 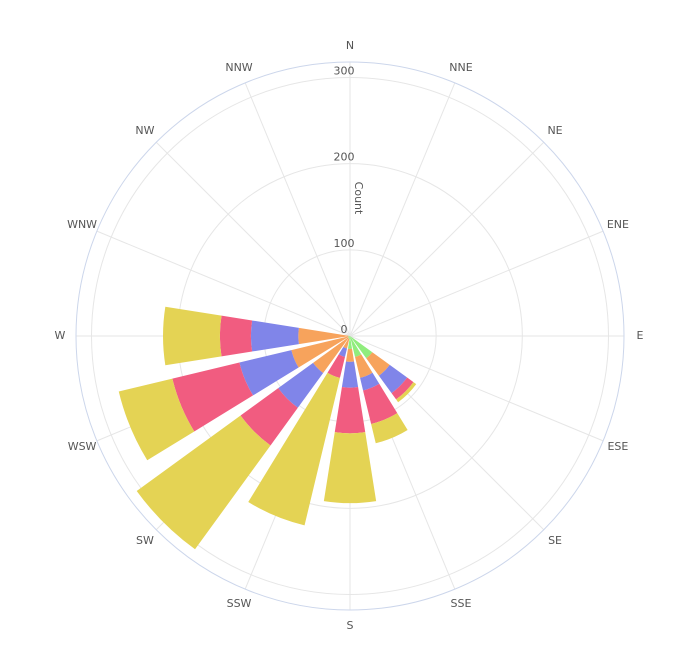 I want to click on angle-label: NW, so click(x=144, y=130).